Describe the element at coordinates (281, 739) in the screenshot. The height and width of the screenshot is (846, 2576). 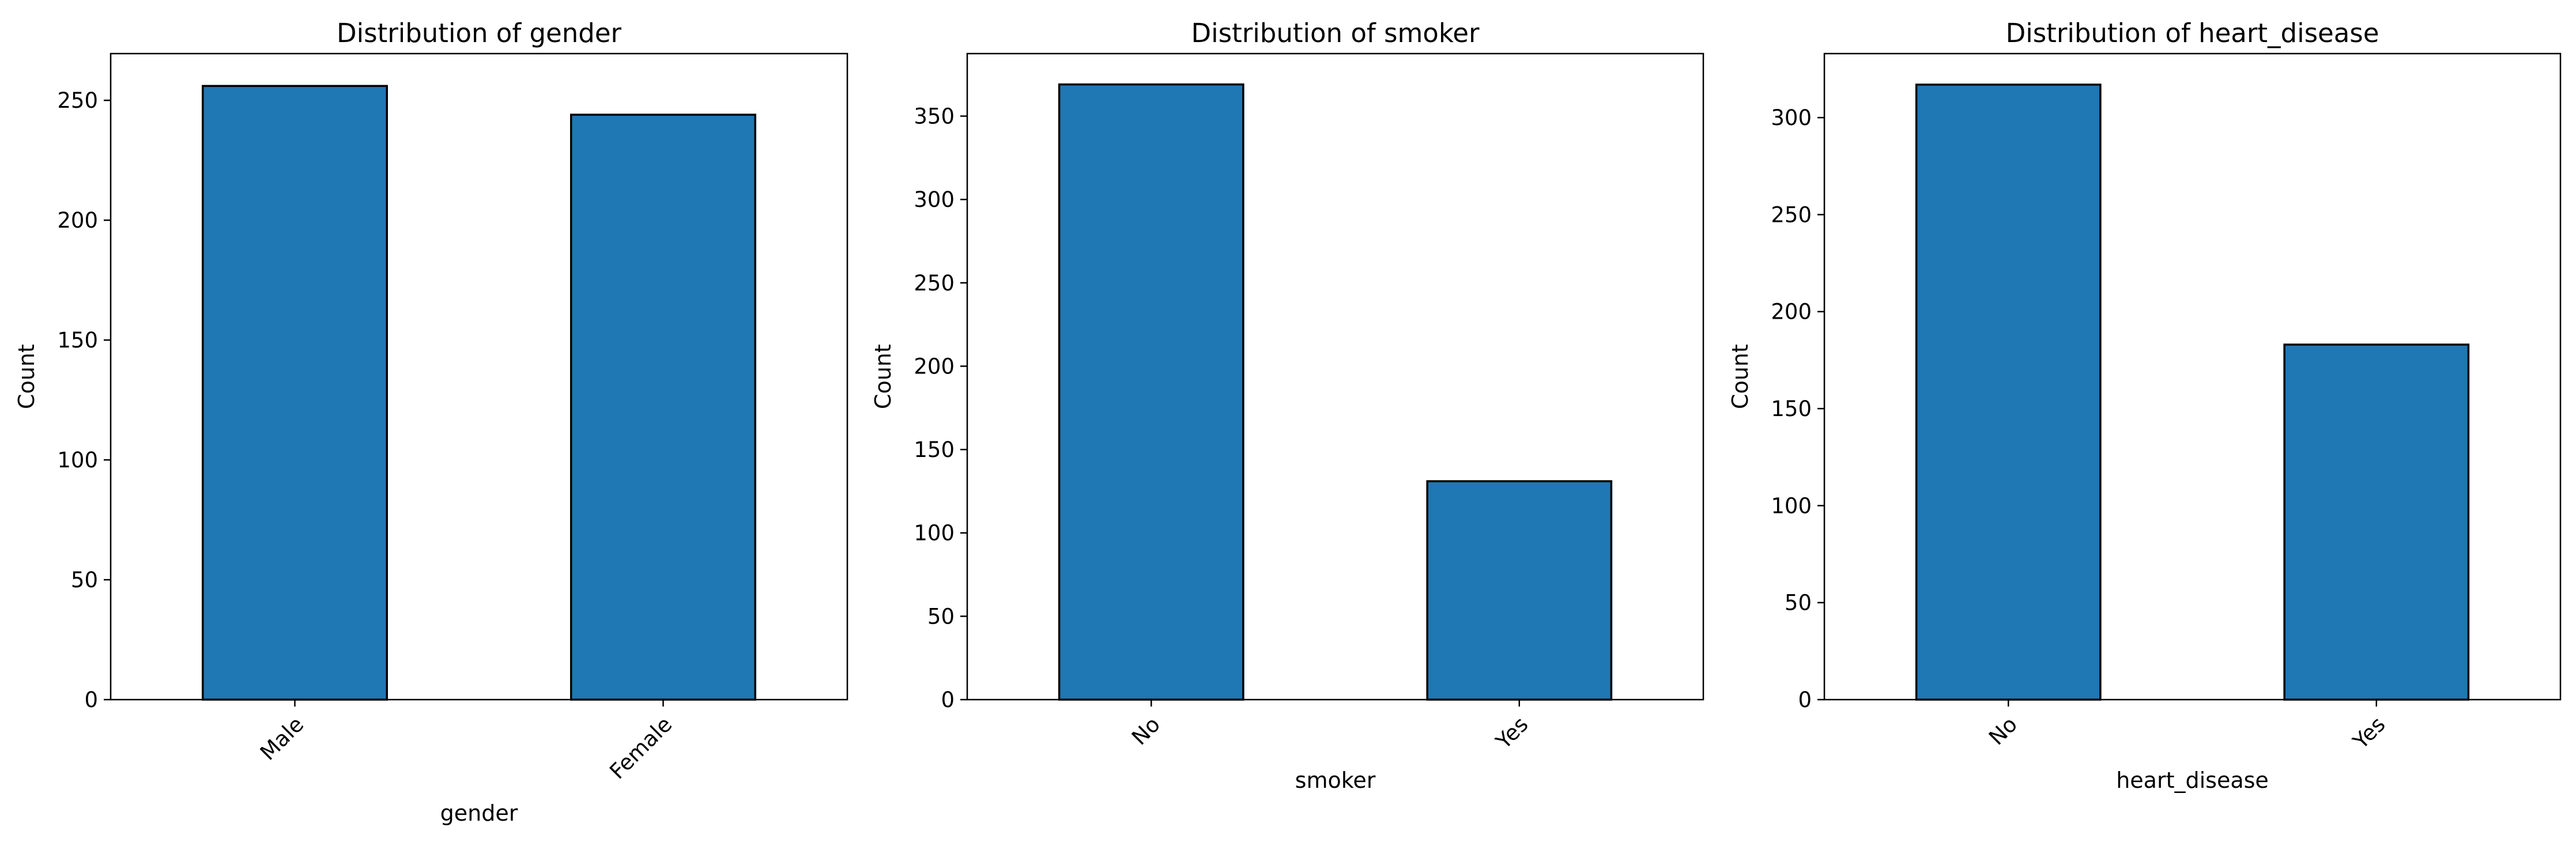
I see `x-tick-label-male: Male` at that location.